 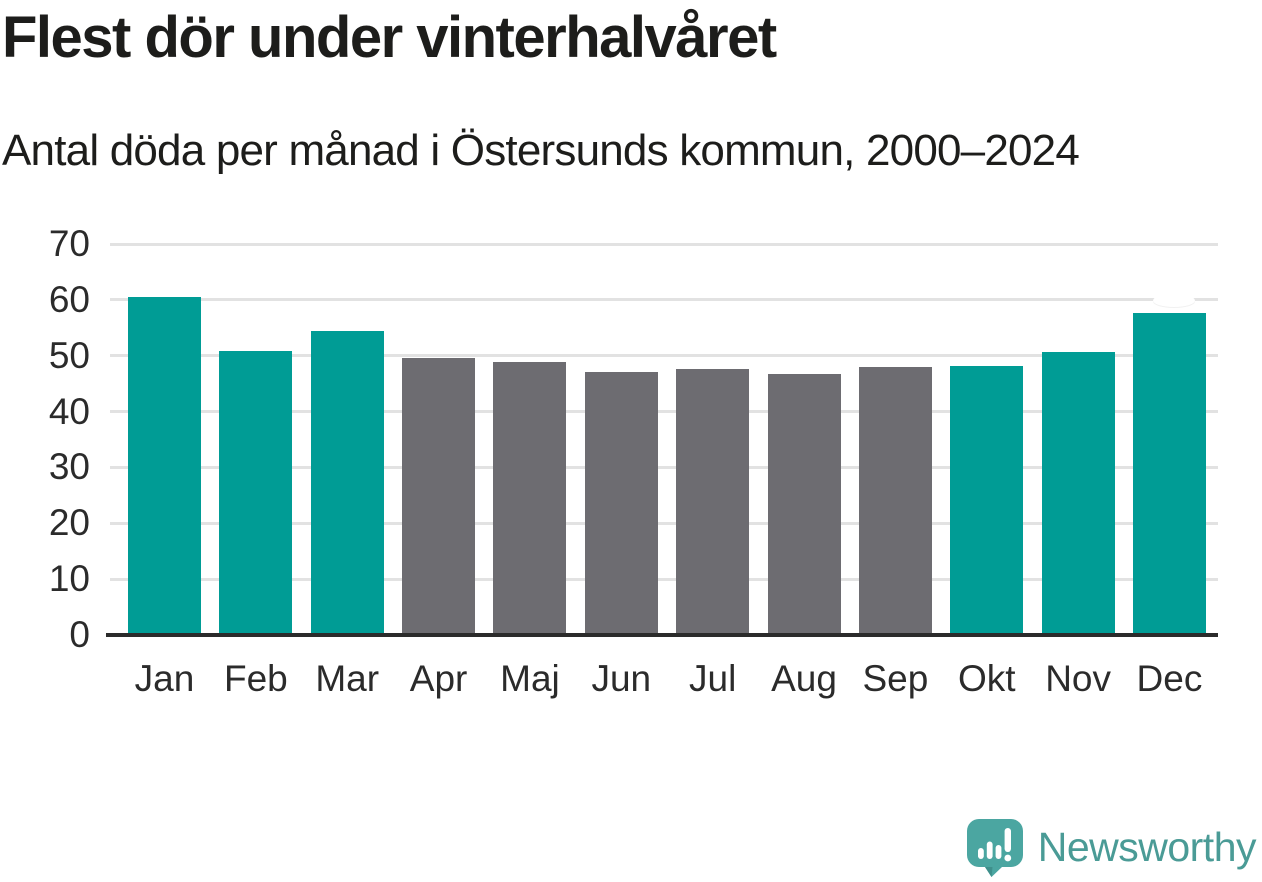 I want to click on bar-jun, so click(x=621, y=503).